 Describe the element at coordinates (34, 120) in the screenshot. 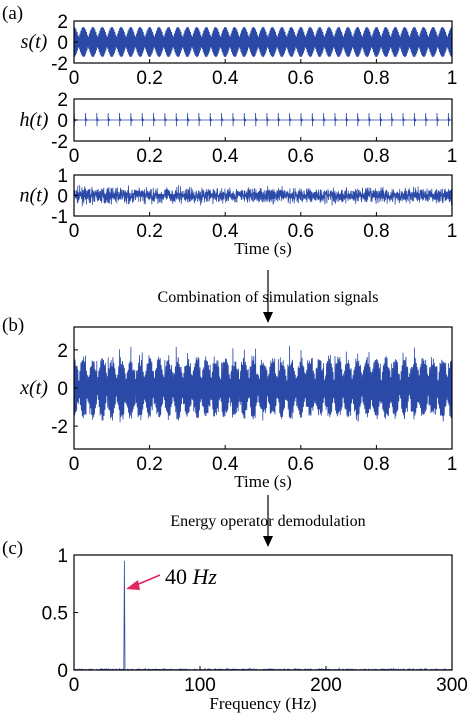

I see `y-axis-label: h(t)` at that location.